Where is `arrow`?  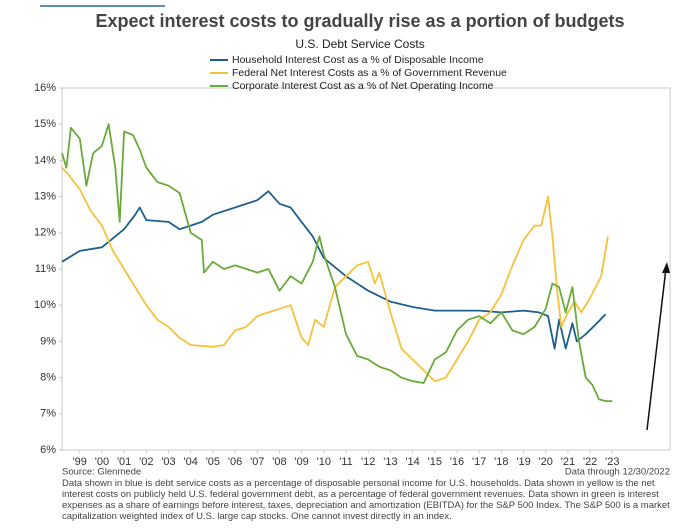
arrow is located at coordinates (656, 349).